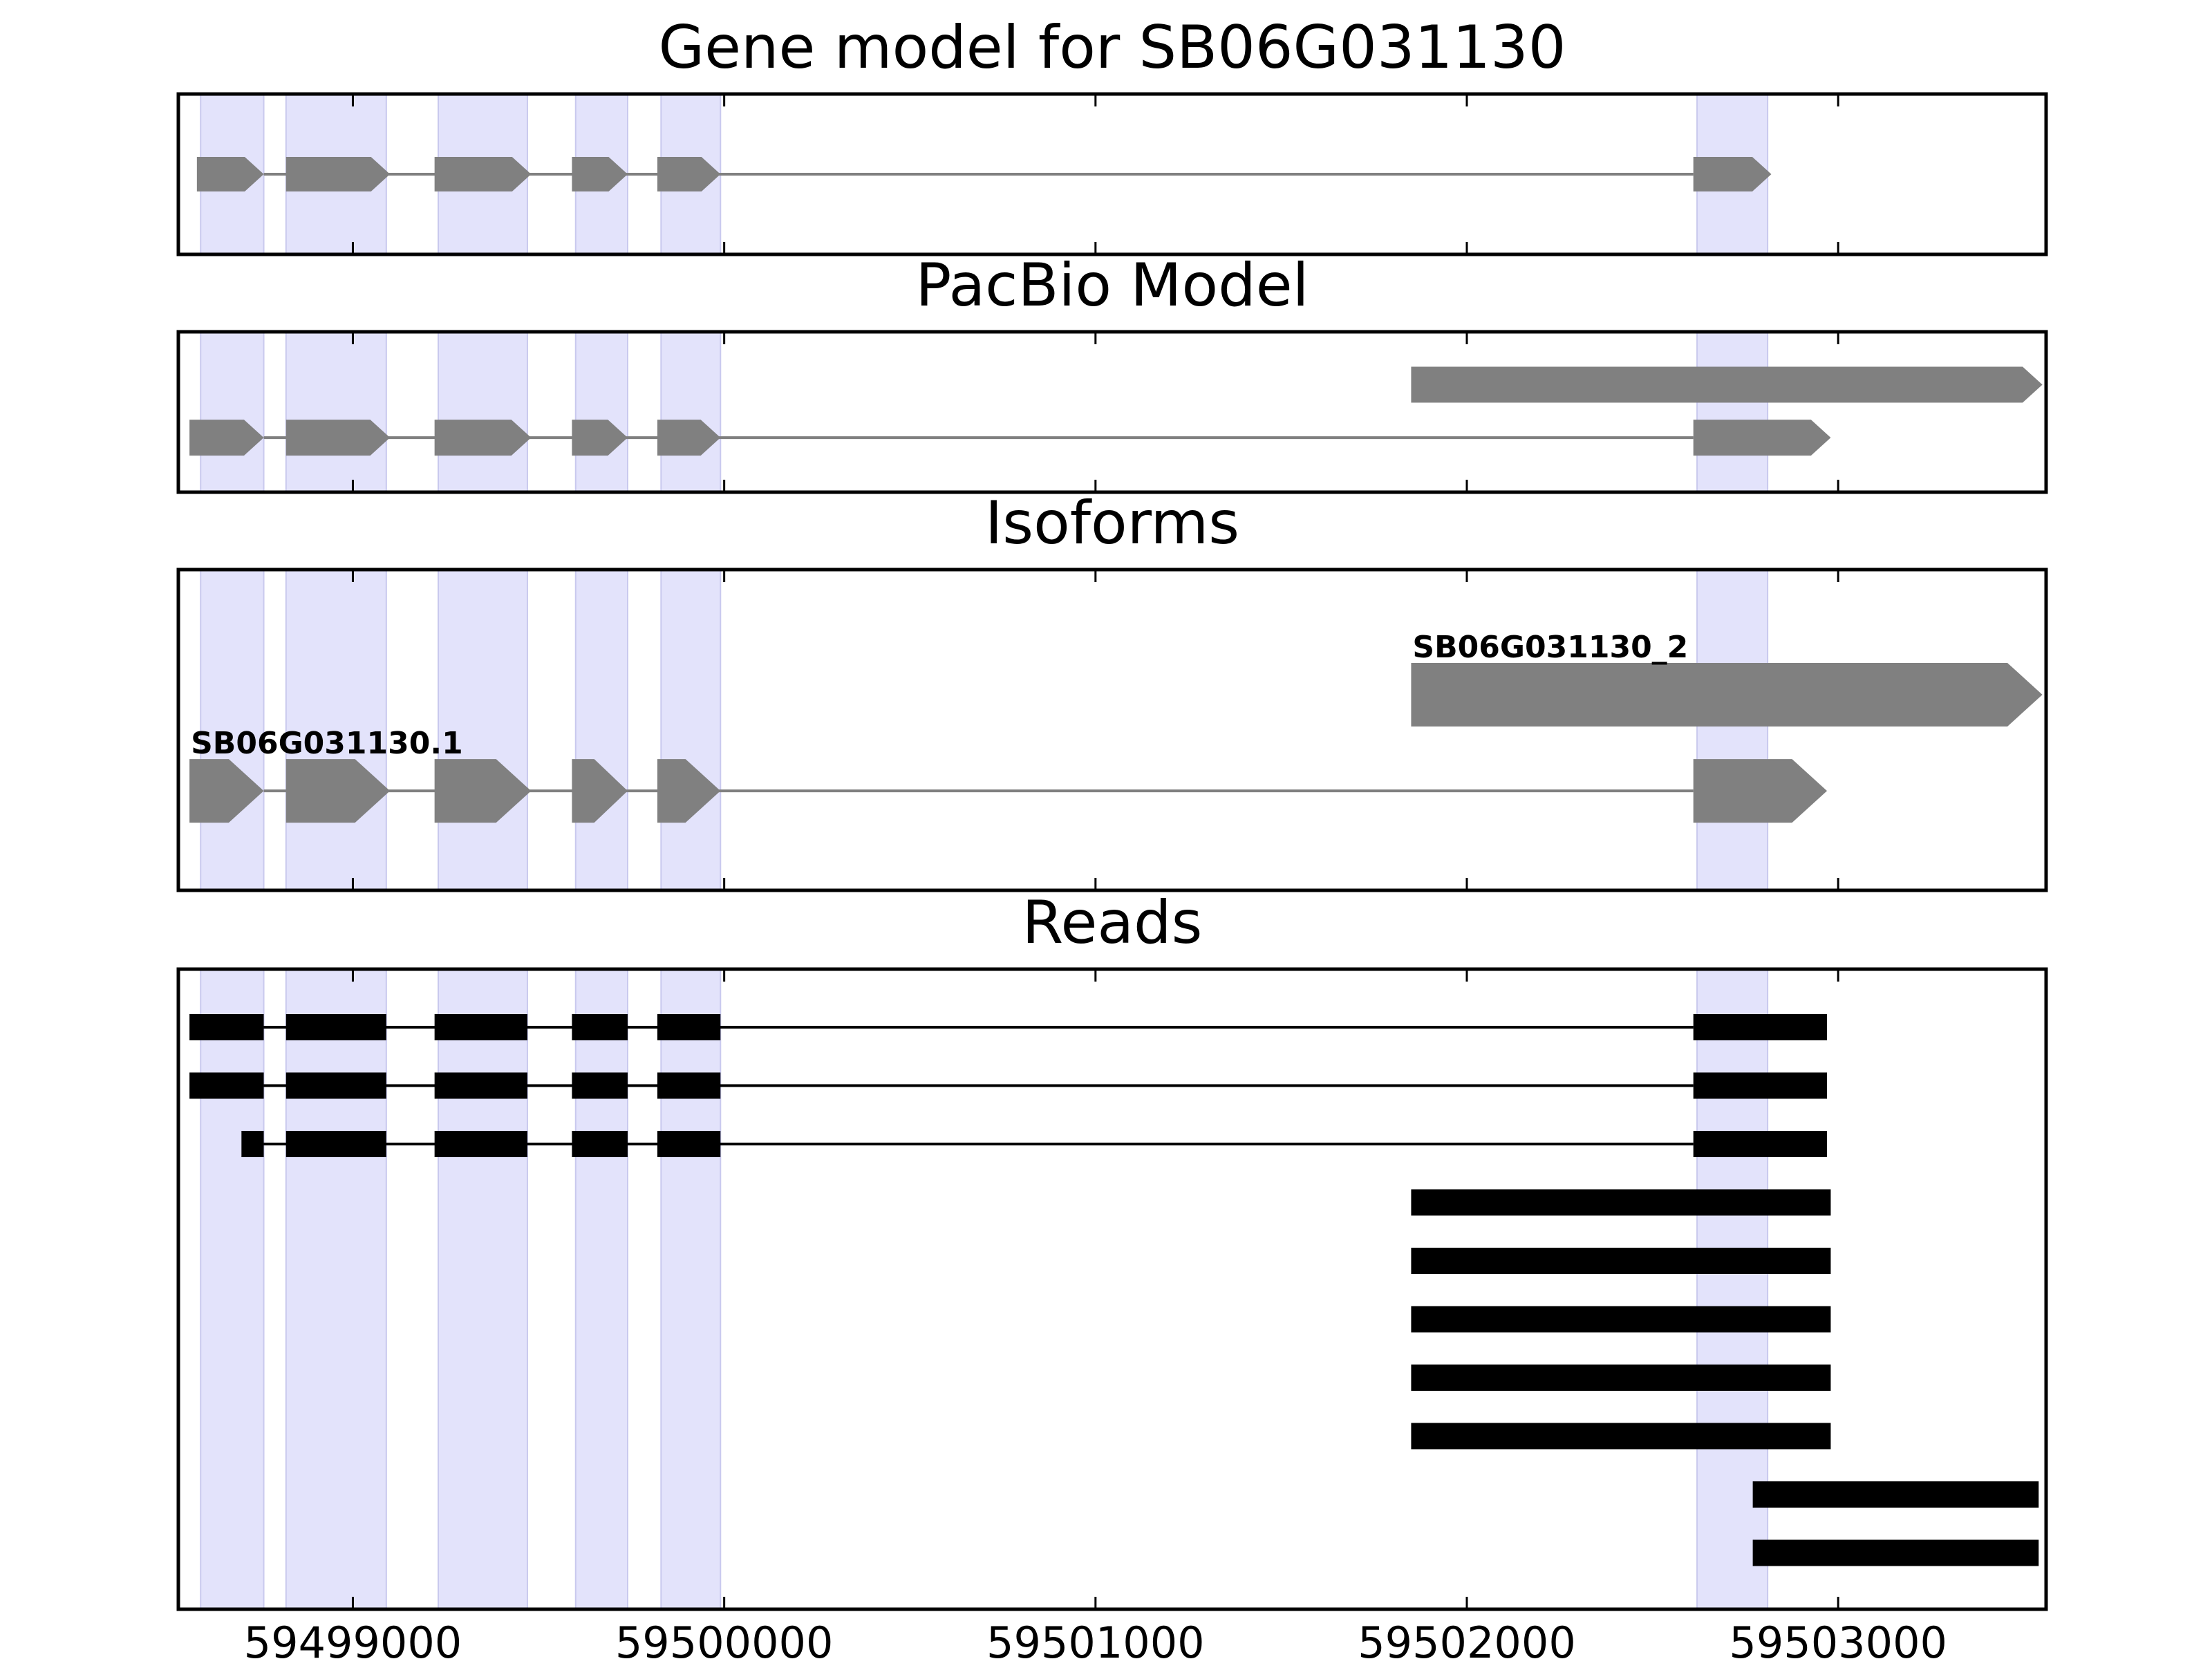 The image size is (2212, 1659). I want to click on x-tick-label: 59500000, so click(725, 1638).